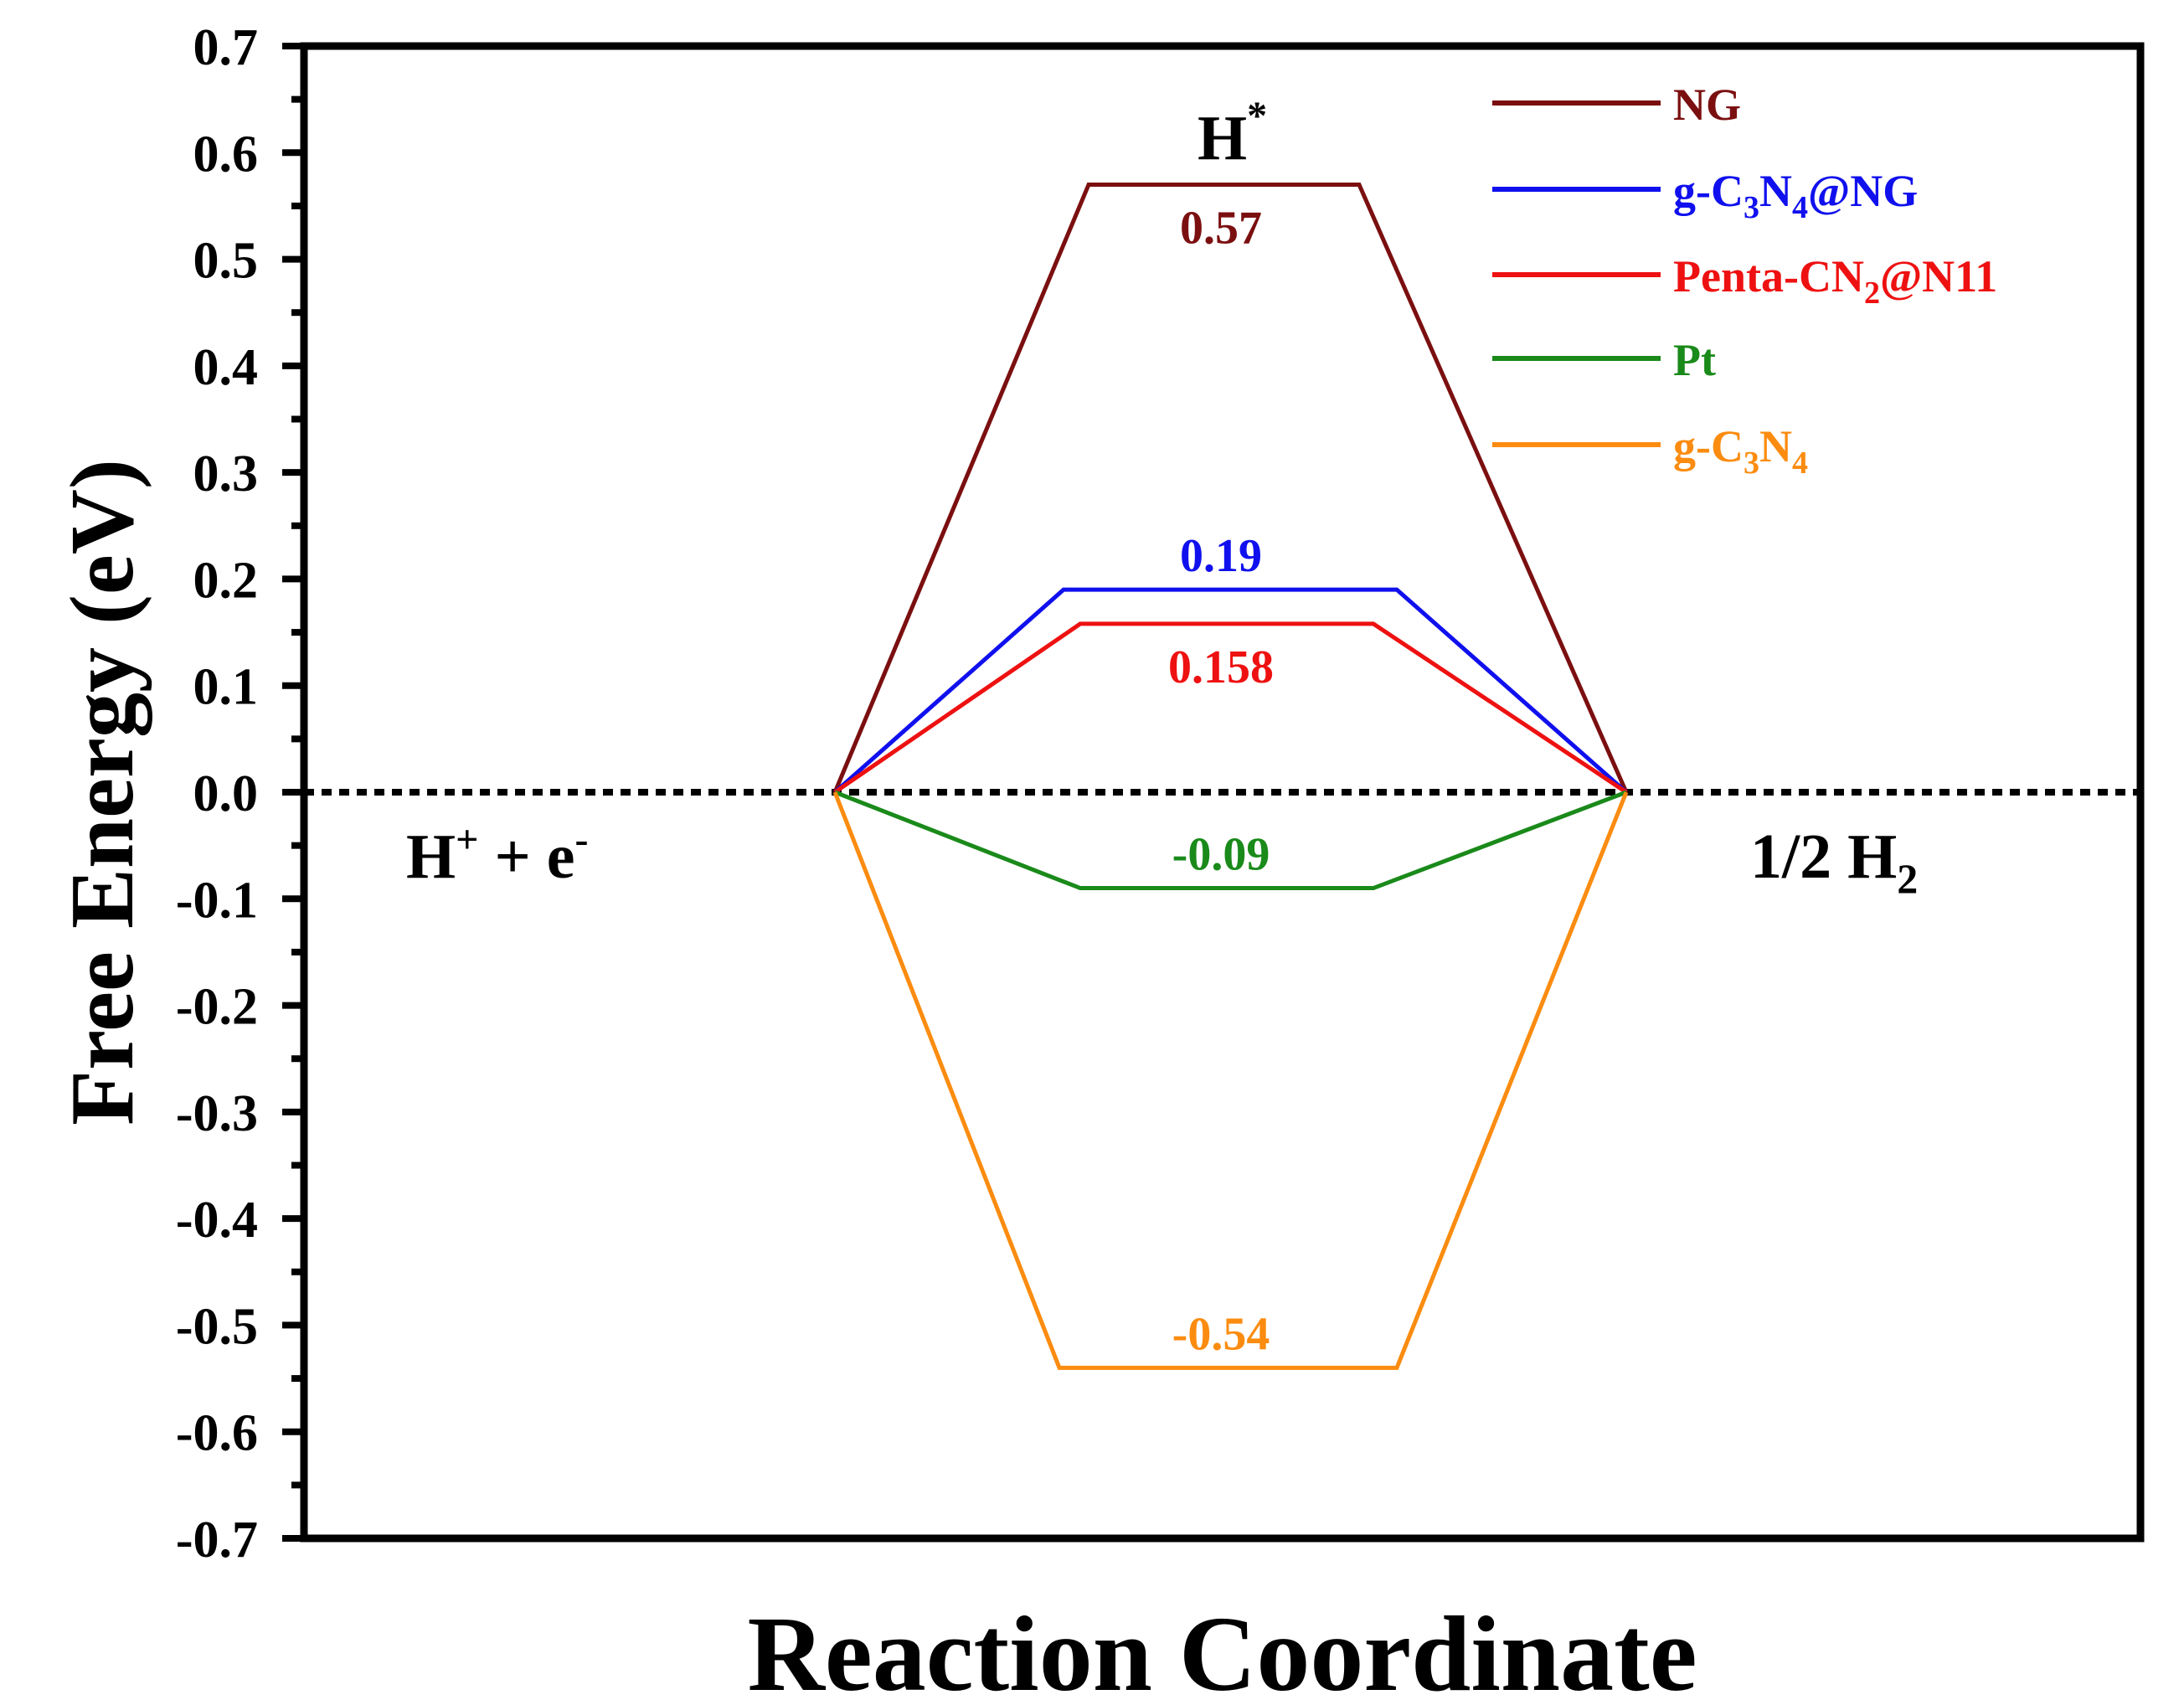  Describe the element at coordinates (226, 793) in the screenshot. I see `y-tick-label: 0.0` at that location.